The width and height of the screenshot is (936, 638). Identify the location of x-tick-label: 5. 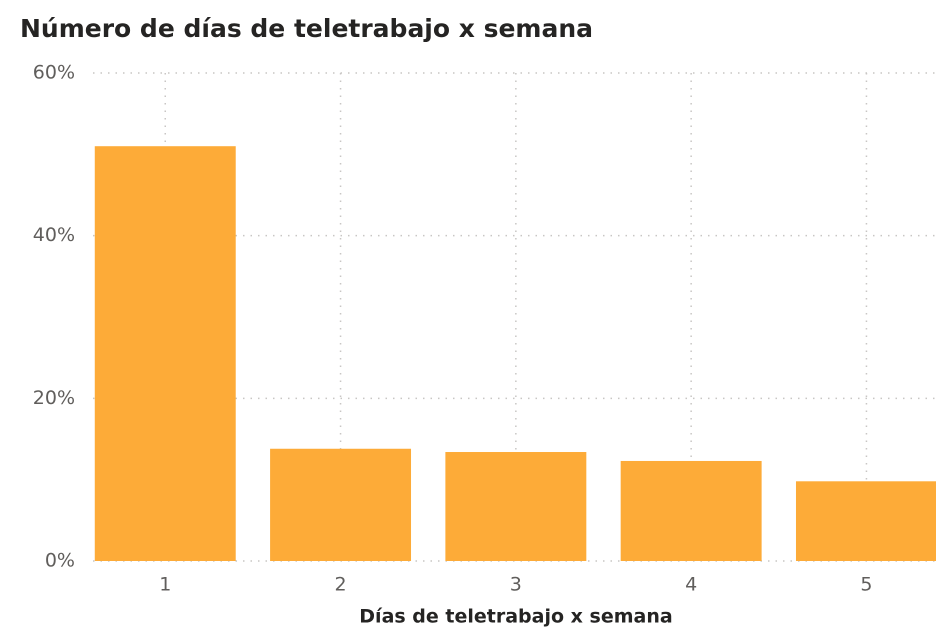
(866, 585).